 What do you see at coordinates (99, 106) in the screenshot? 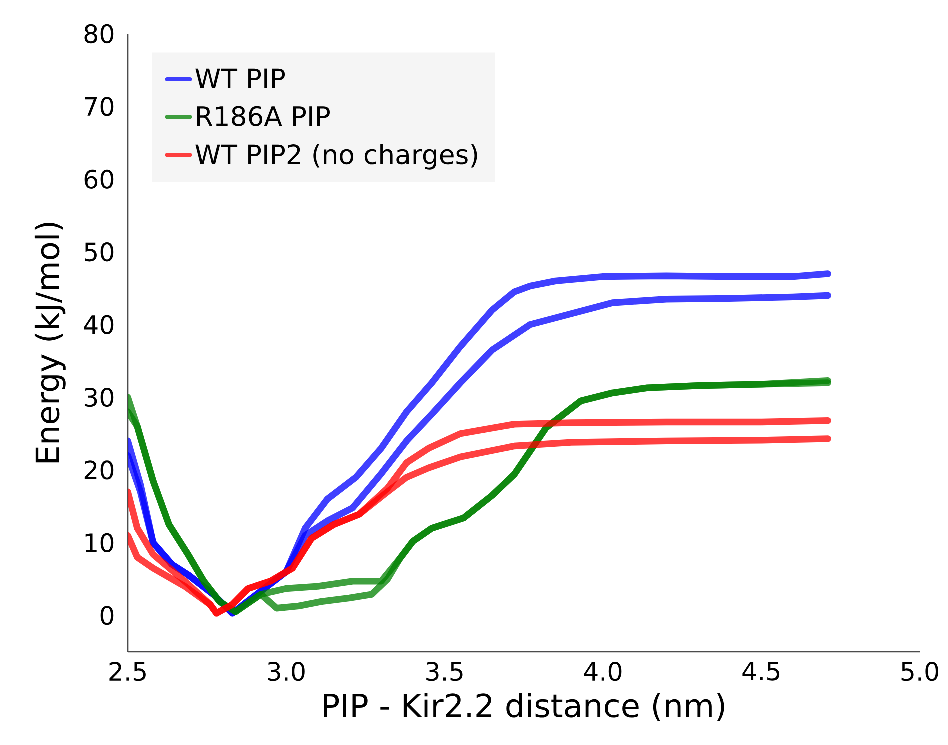
I see `y-tick-label: 70` at bounding box center [99, 106].